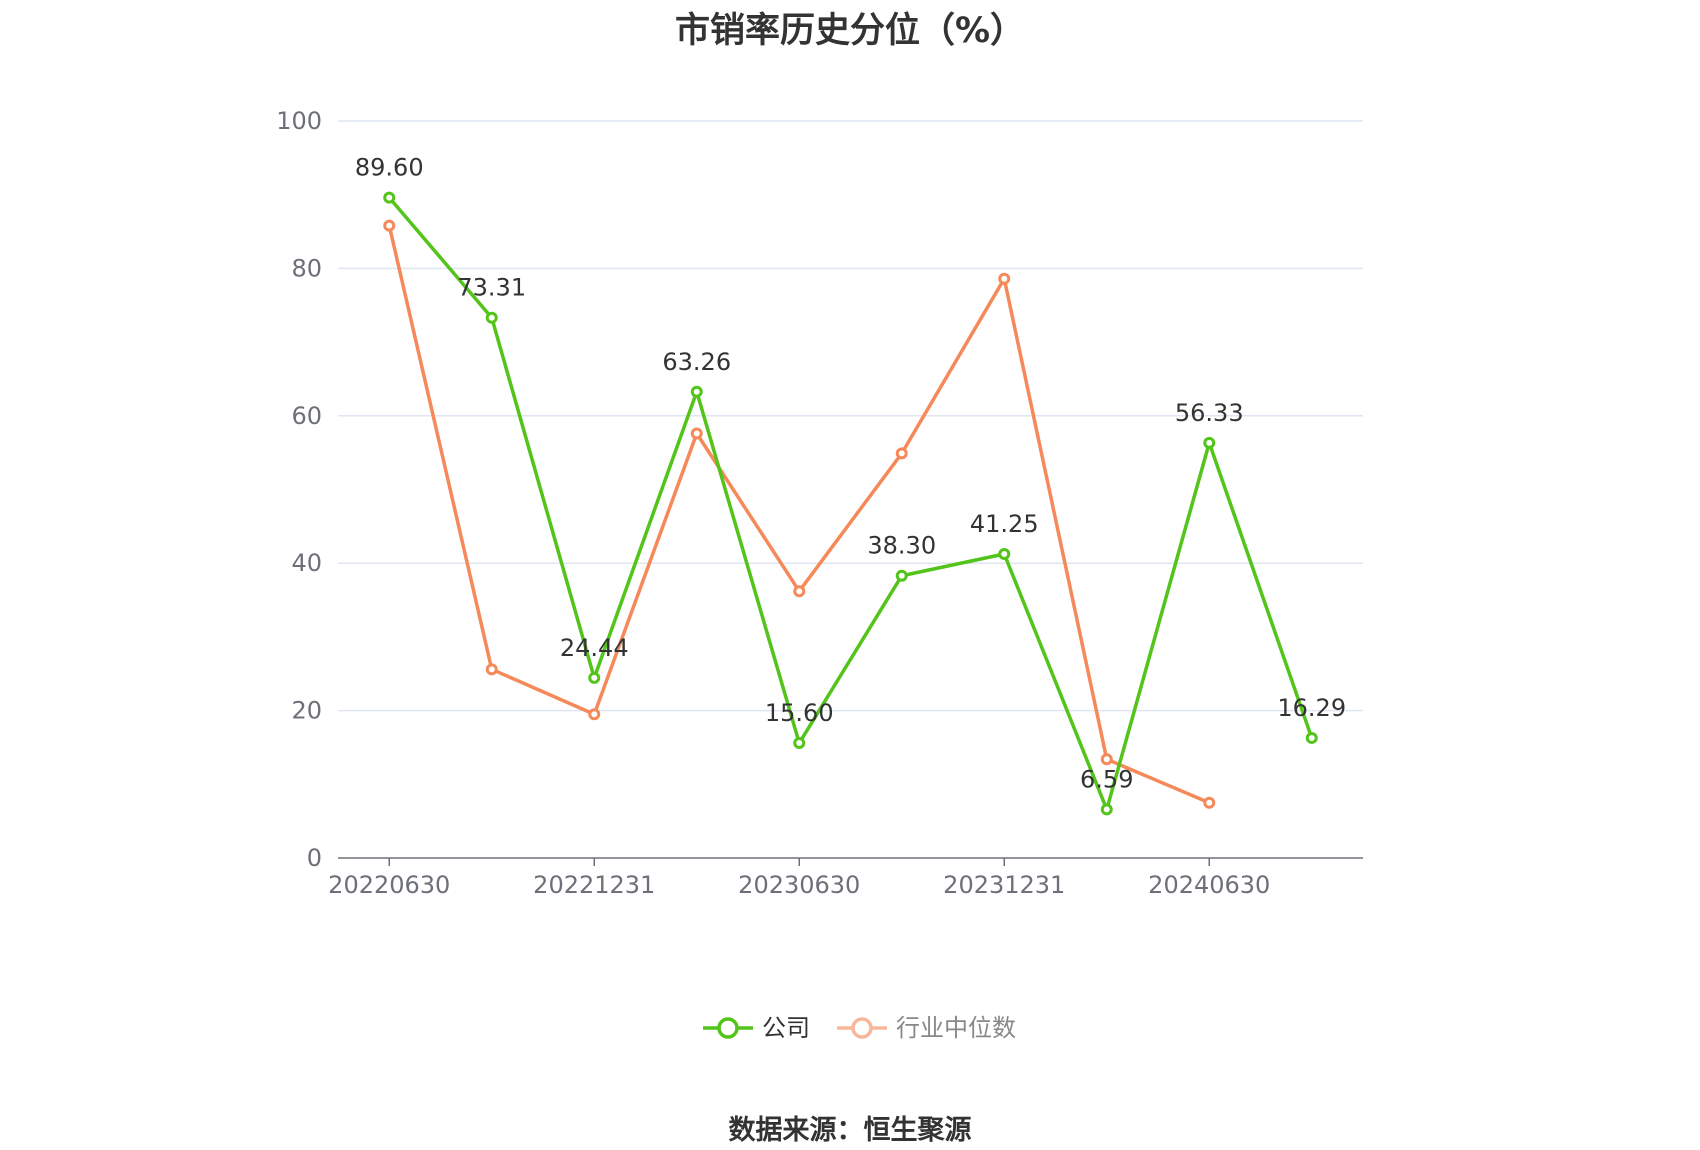 The width and height of the screenshot is (1700, 1150). Describe the element at coordinates (306, 268) in the screenshot. I see `y-tick-label: 80` at that location.